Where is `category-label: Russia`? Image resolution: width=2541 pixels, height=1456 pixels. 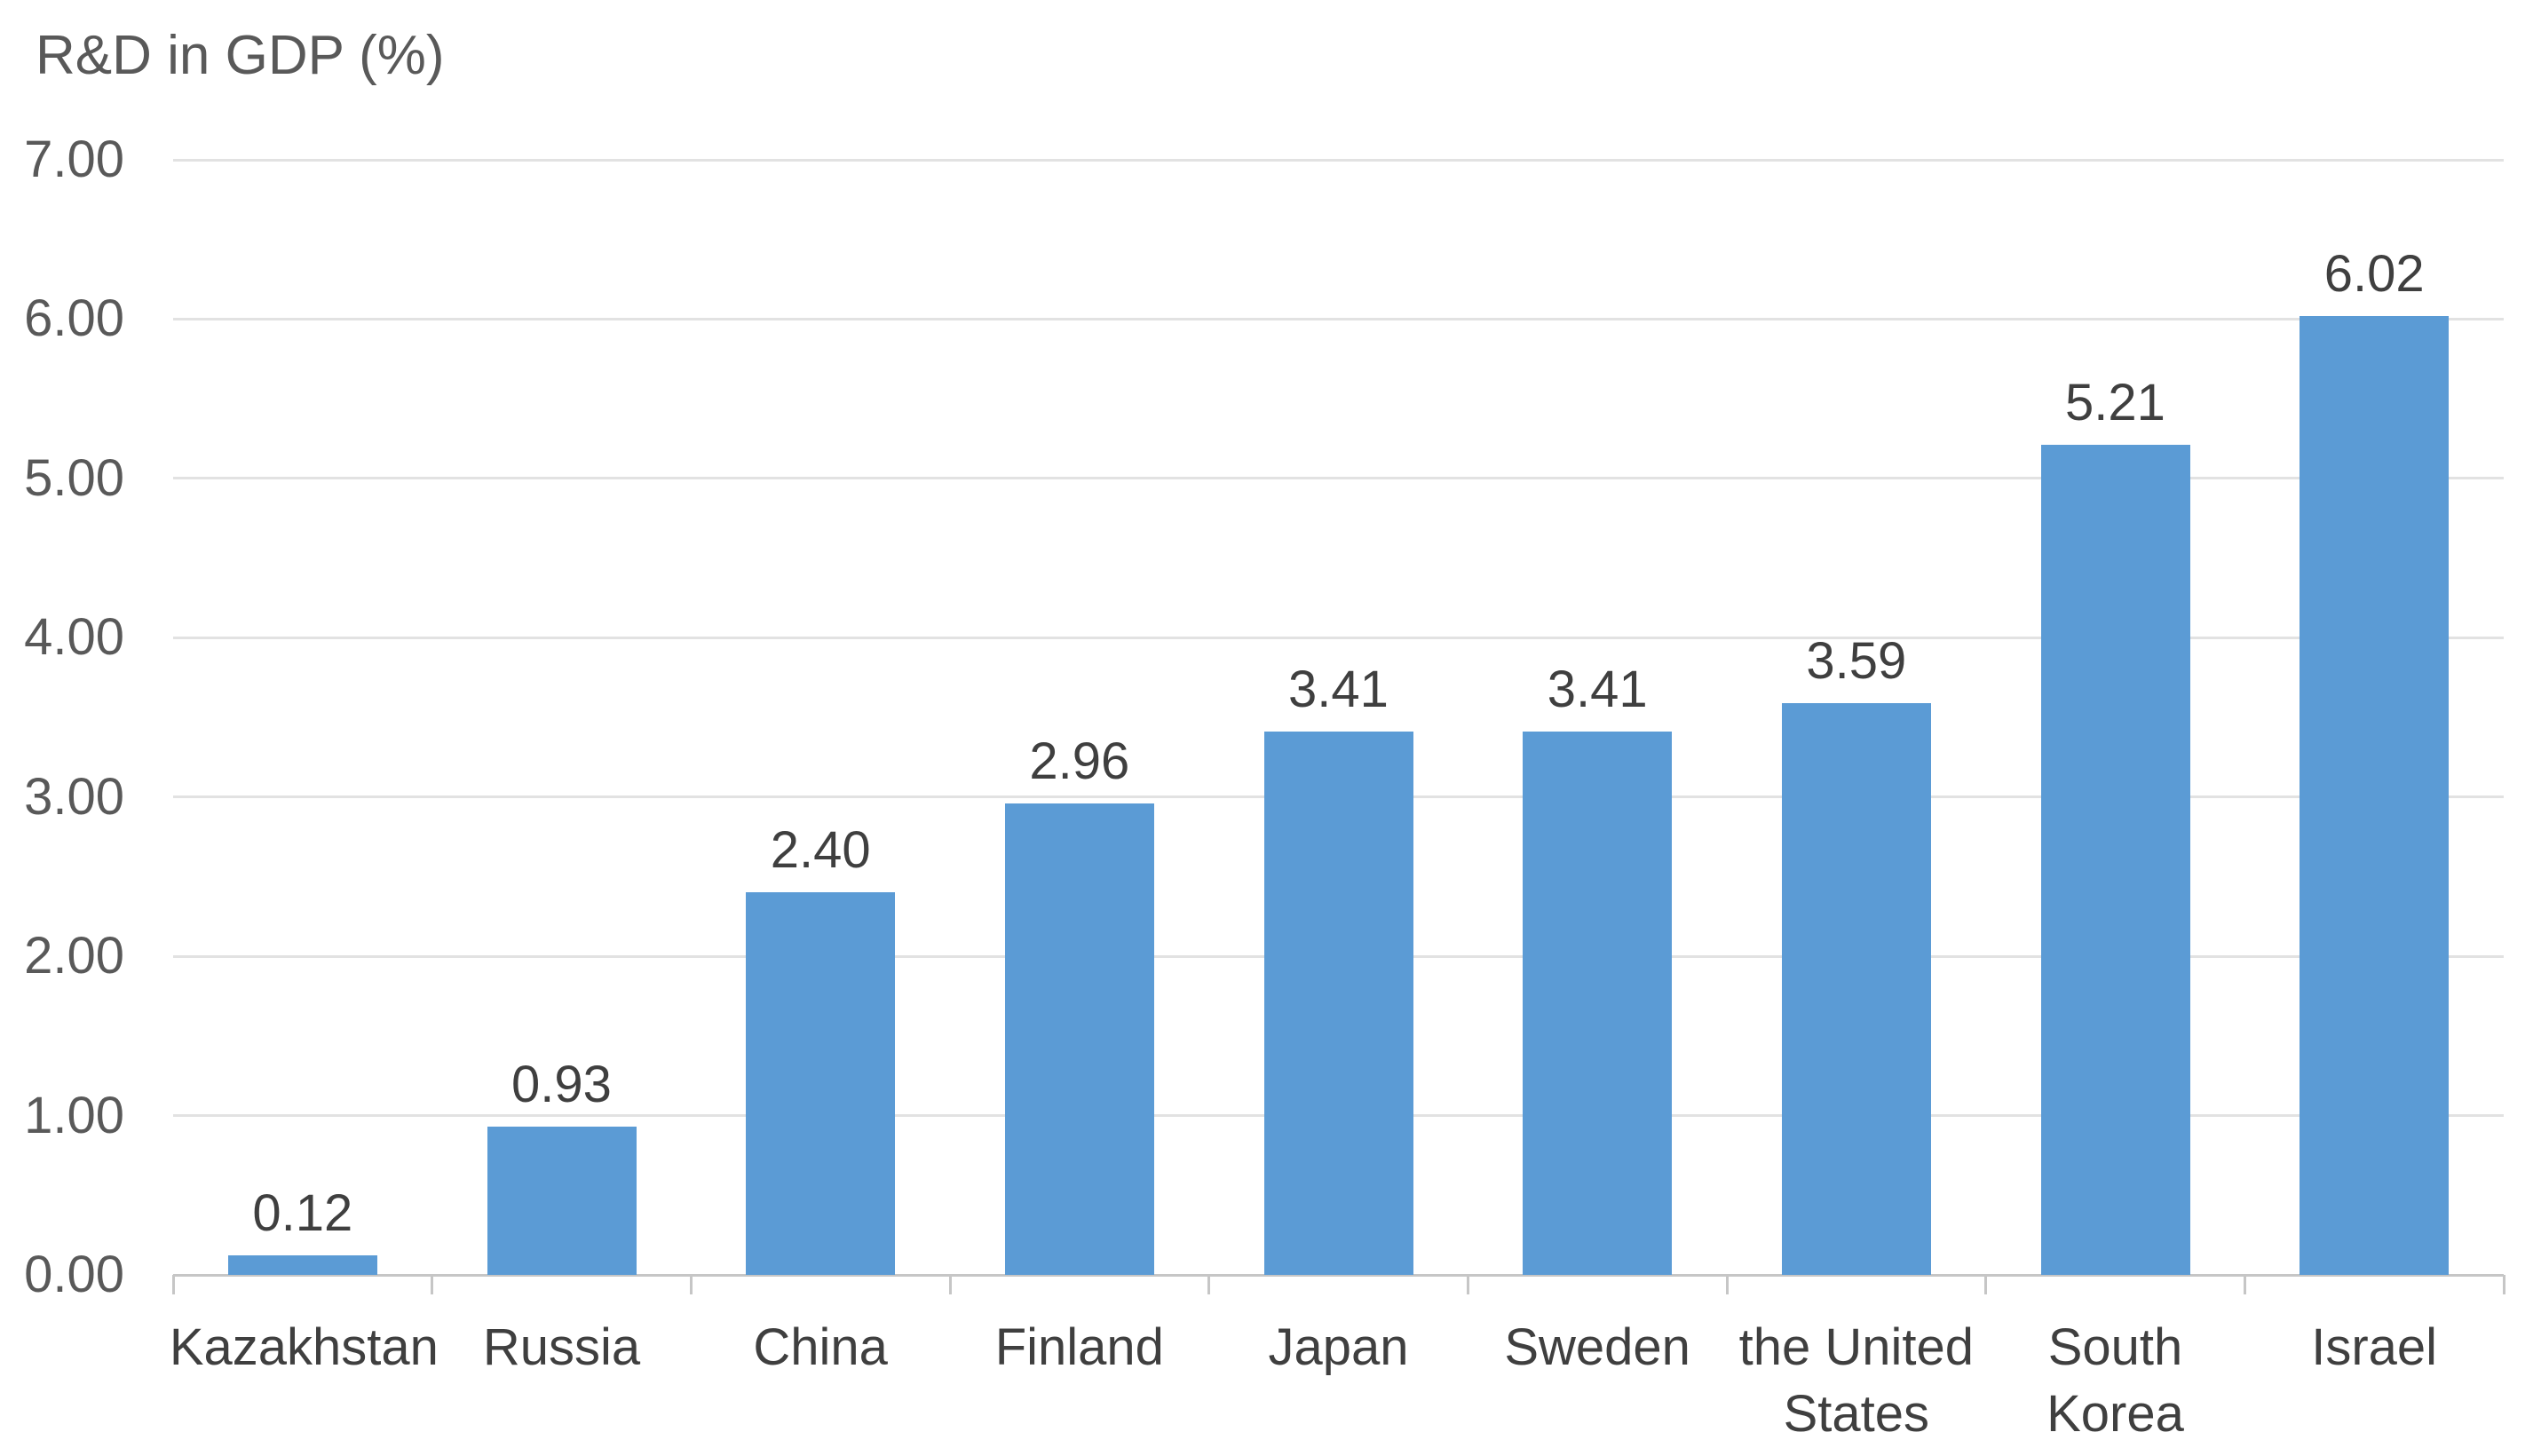 category-label: Russia is located at coordinates (561, 1347).